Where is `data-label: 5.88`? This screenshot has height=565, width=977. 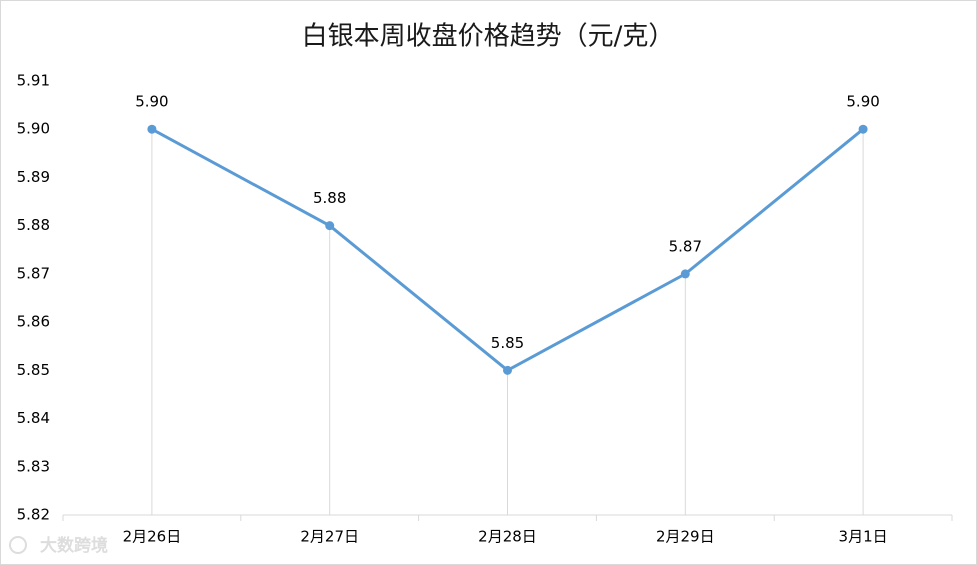 data-label: 5.88 is located at coordinates (329, 198).